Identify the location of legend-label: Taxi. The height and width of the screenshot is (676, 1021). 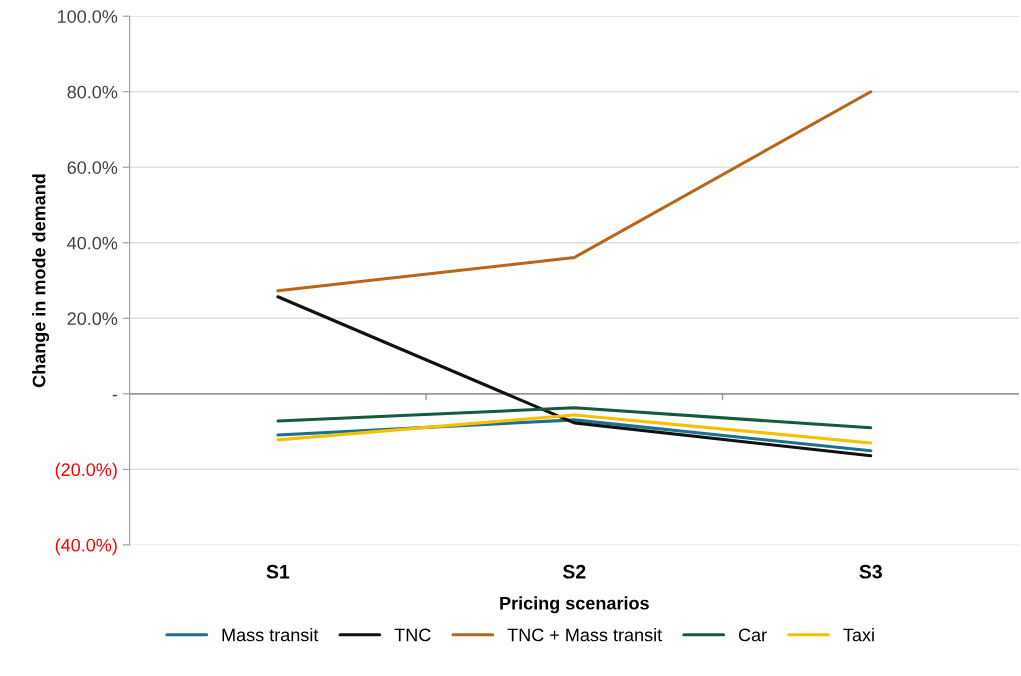
(858, 635).